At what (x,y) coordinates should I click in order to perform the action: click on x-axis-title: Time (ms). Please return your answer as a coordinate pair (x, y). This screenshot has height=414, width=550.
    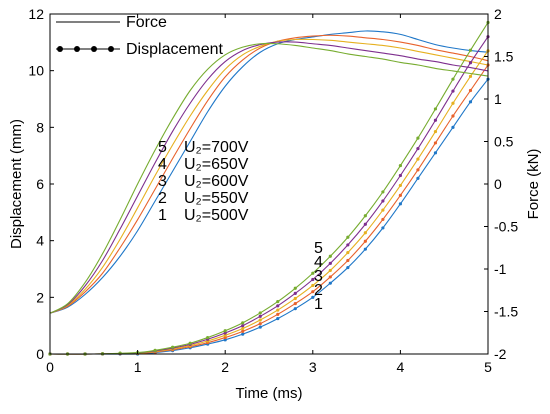
    Looking at the image, I should click on (269, 393).